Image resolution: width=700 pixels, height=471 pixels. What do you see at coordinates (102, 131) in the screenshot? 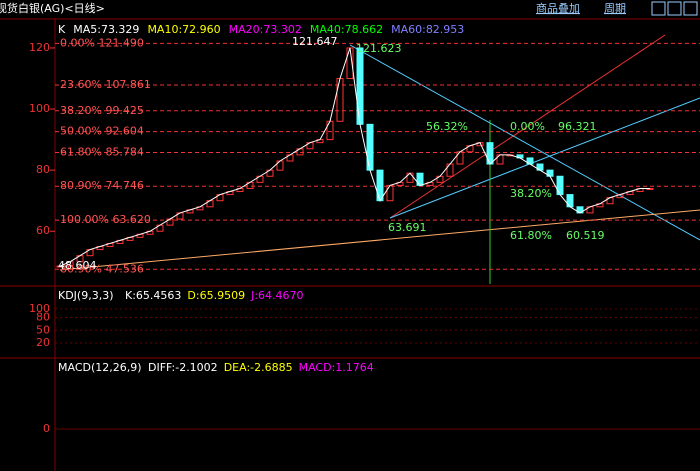
I see `fib-label: 50.00% 92.604` at bounding box center [102, 131].